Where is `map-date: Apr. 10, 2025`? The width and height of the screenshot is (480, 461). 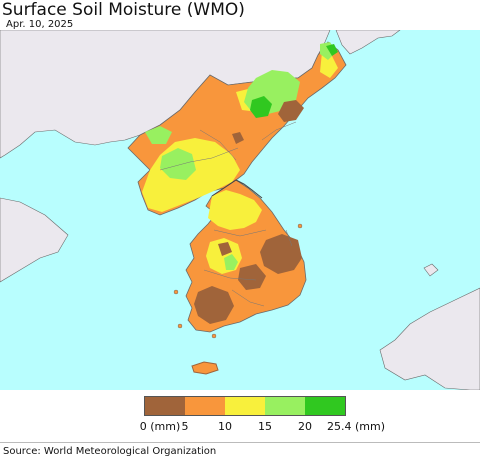 map-date: Apr. 10, 2025 is located at coordinates (40, 24).